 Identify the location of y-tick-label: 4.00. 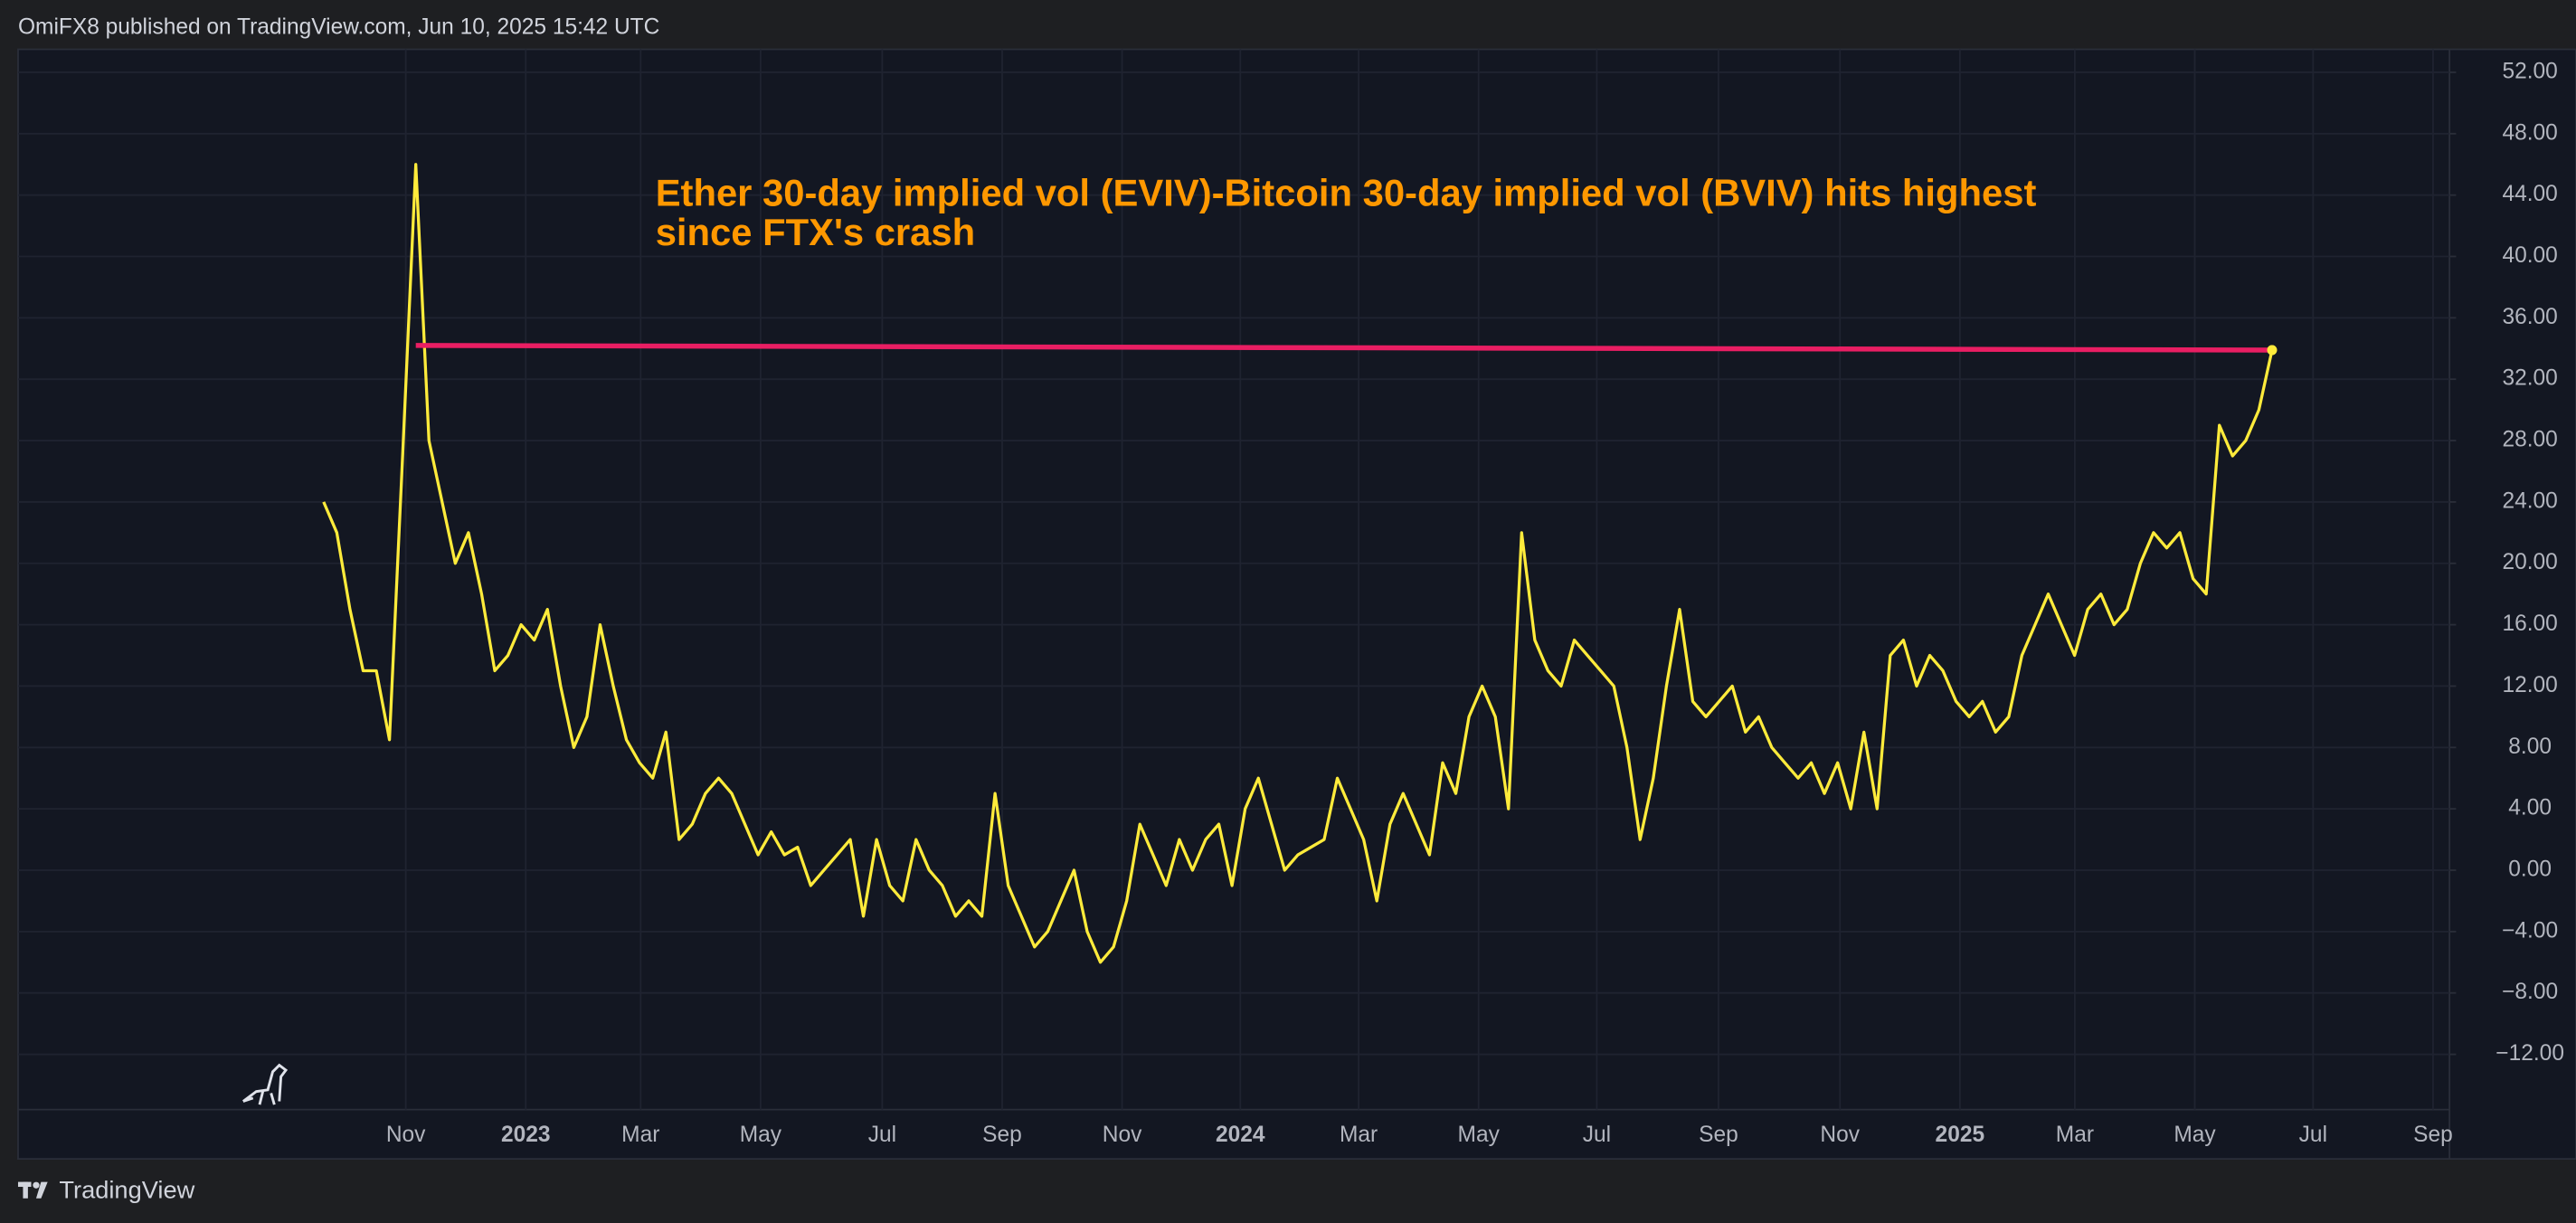
(2530, 808).